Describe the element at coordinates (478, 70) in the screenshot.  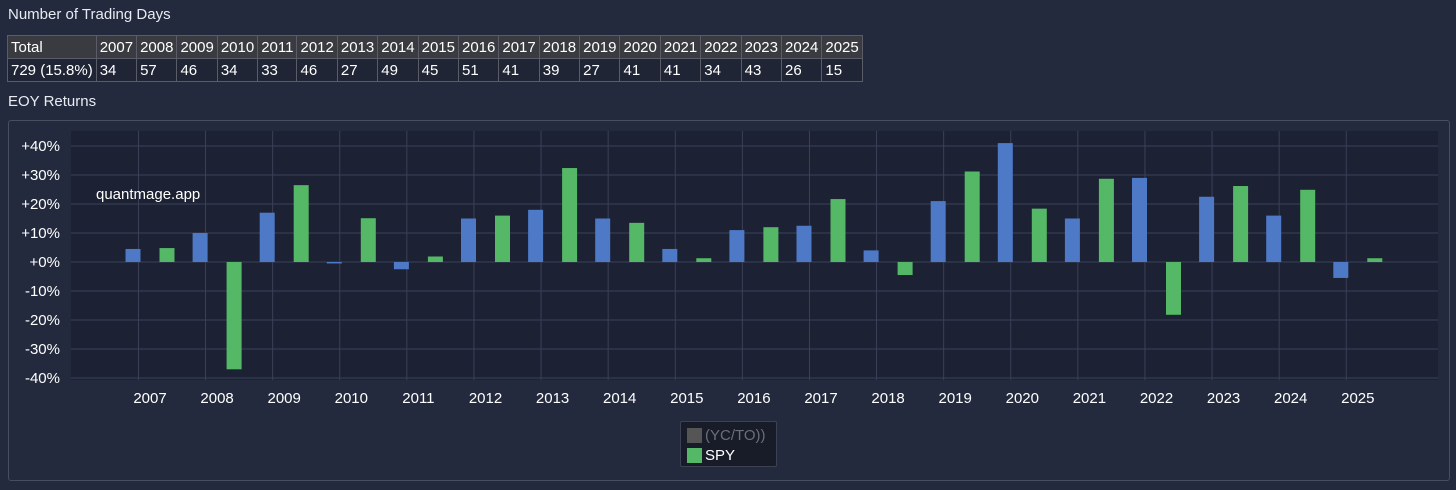
I see `value-cell-2016: 51` at that location.